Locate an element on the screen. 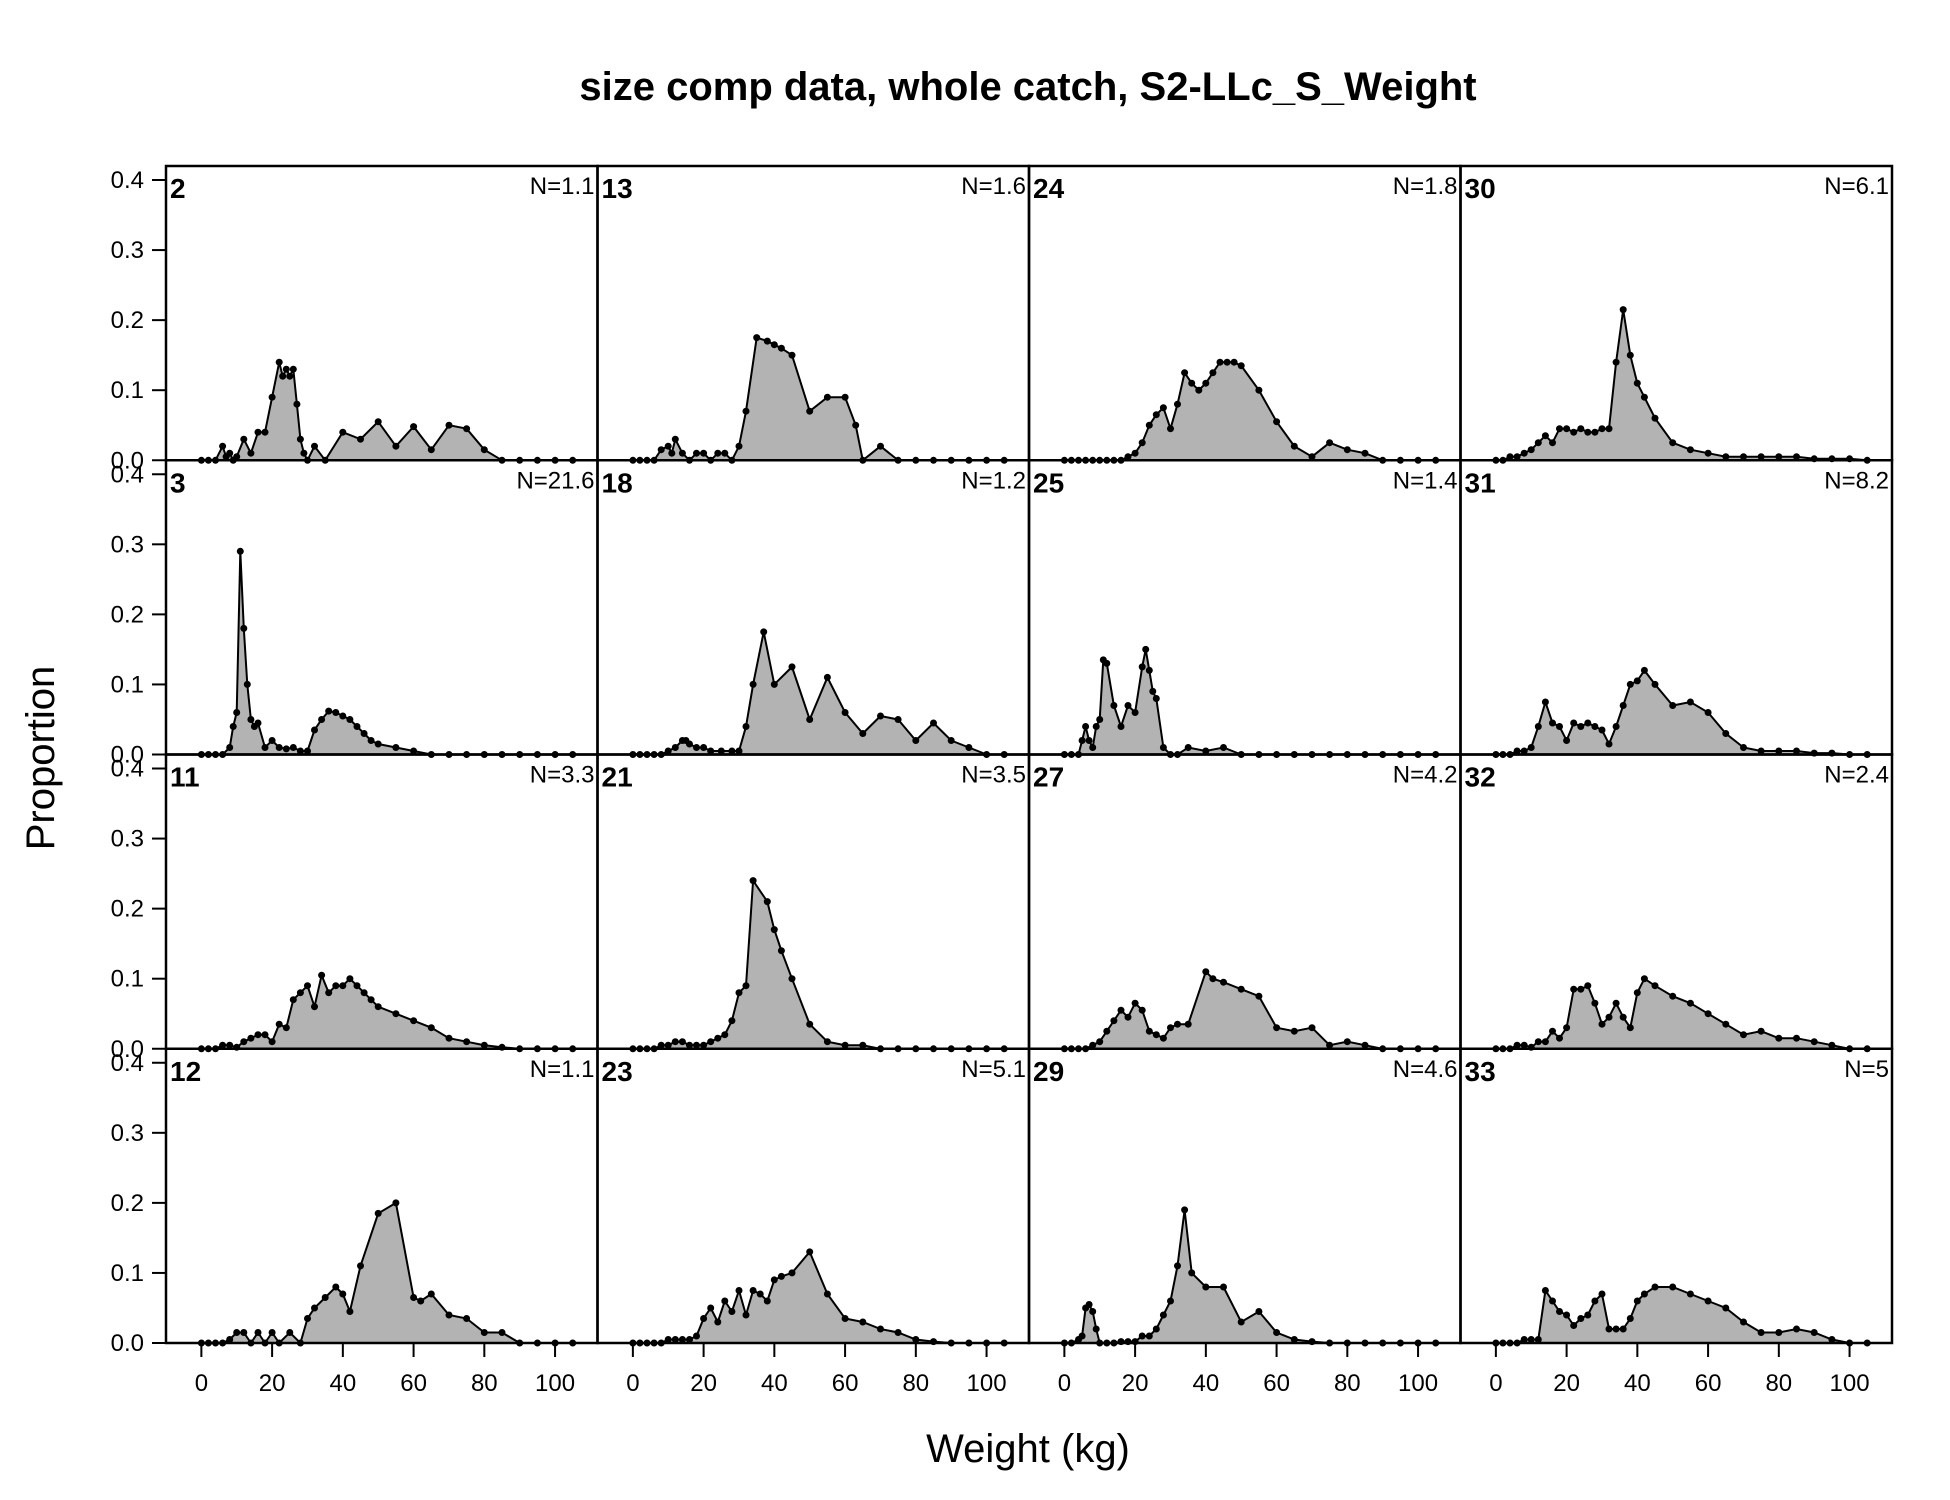 The image size is (1950, 1500). panel-id-label: 27 is located at coordinates (1048, 777).